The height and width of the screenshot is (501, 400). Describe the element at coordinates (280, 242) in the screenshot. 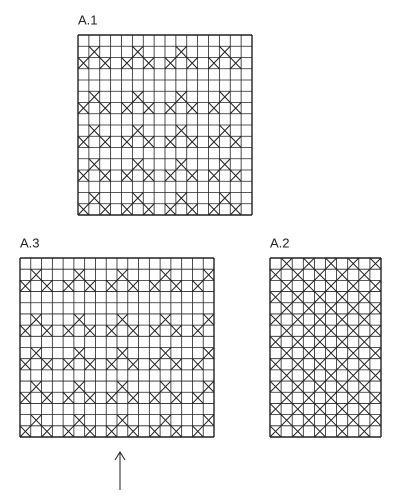

I see `chart-label: A.2` at that location.